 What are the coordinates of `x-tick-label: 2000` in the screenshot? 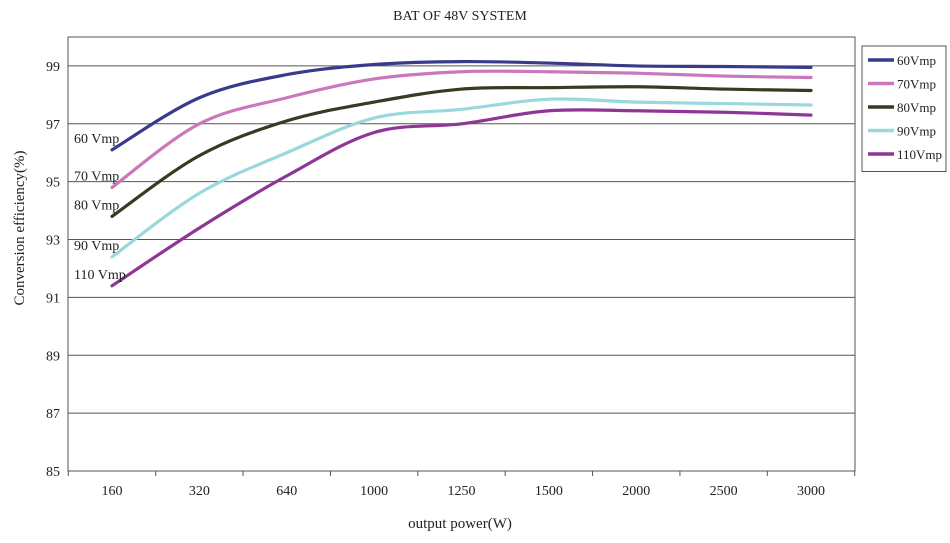 It's located at (636, 491).